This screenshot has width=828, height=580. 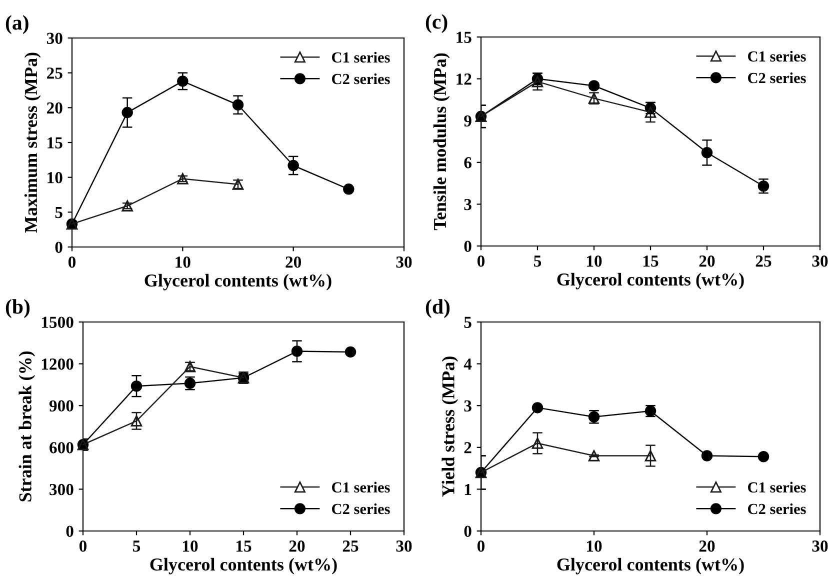 I want to click on chart-title: (c), so click(x=437, y=23).